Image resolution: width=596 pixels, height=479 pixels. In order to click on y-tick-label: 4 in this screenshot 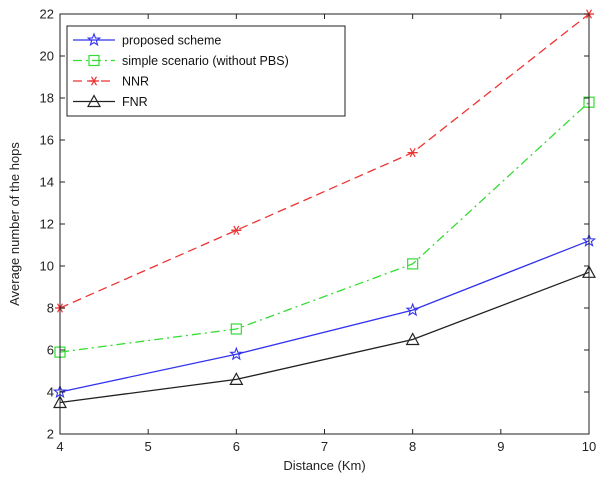, I will do `click(50, 392)`.